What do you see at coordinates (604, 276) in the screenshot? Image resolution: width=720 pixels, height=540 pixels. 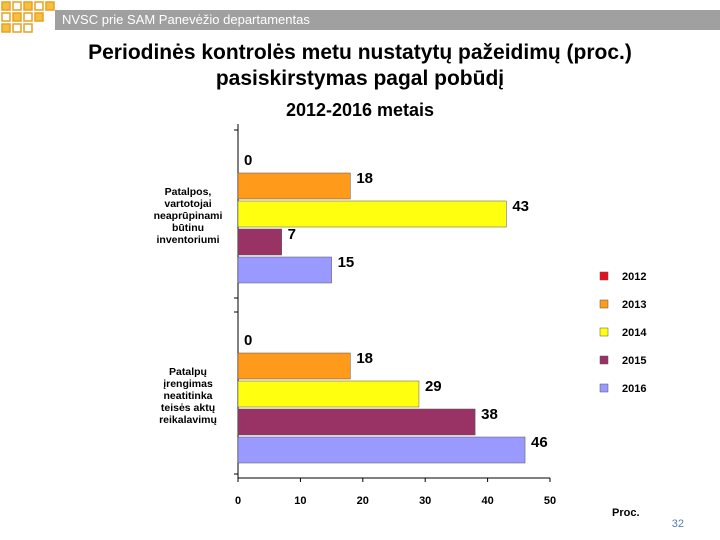 I see `legend-swatch-2012` at bounding box center [604, 276].